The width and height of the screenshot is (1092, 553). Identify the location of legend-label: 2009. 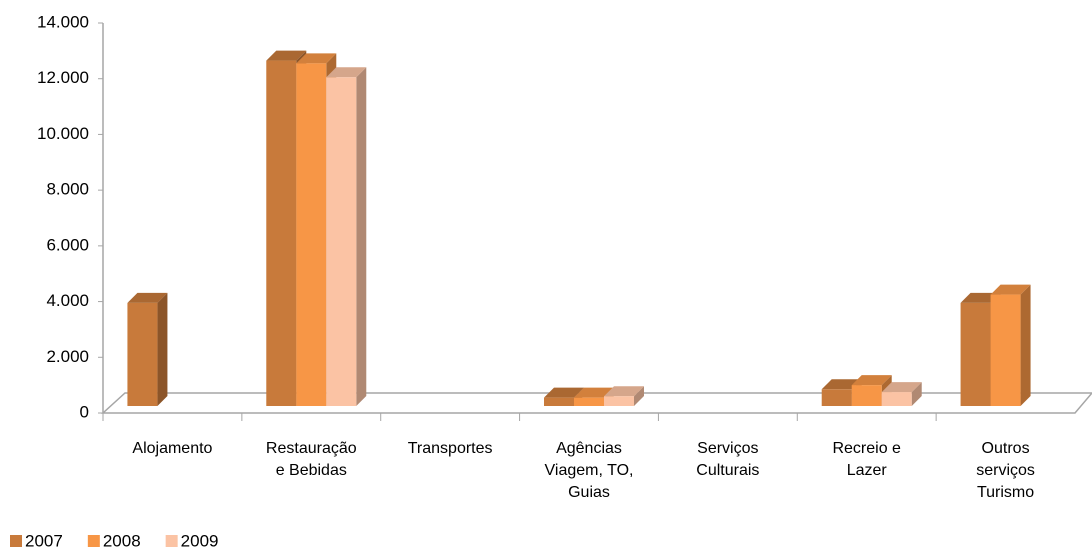
(200, 540).